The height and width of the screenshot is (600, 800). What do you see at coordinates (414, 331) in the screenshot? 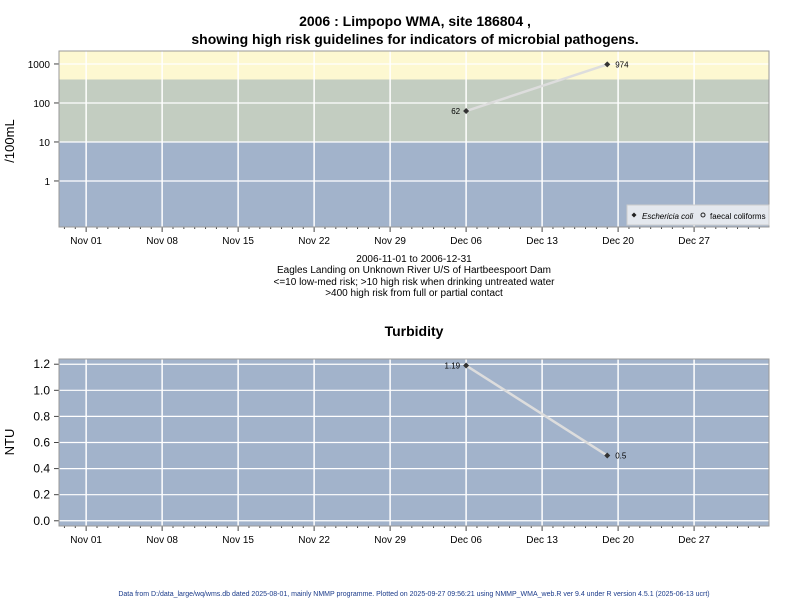
I see `chart2-title: Turbidity` at bounding box center [414, 331].